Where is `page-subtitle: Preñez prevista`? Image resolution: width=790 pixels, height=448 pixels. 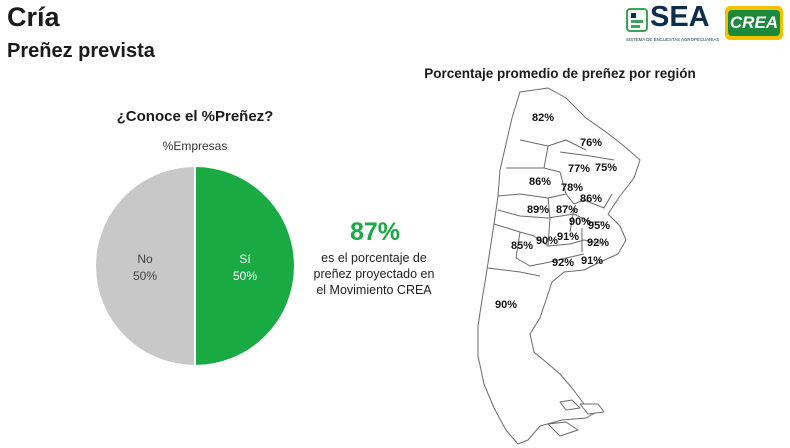 page-subtitle: Preñez prevista is located at coordinates (81, 51).